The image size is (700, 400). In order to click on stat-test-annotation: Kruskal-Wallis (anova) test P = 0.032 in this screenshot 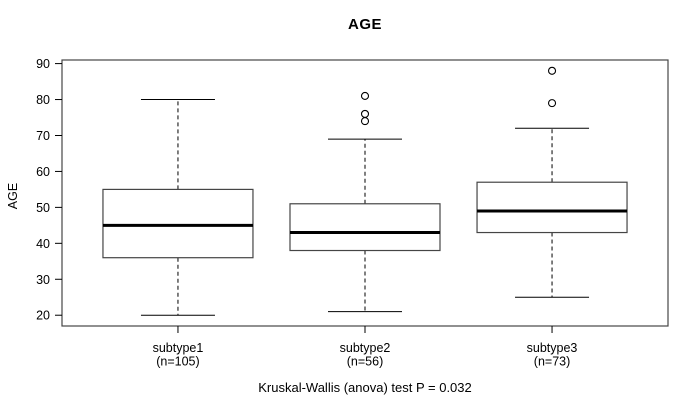, I will do `click(365, 387)`.